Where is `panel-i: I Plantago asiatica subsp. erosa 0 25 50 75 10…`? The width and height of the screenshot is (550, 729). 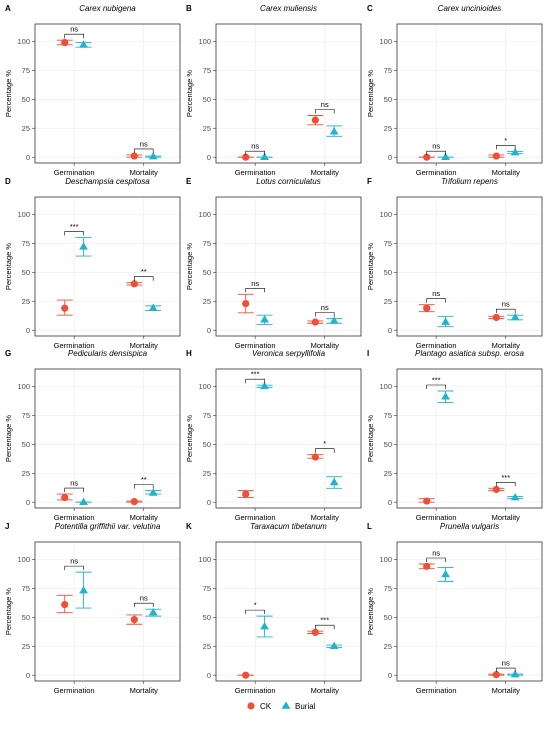
panel-i: I Plantago asiatica subsp. erosa 0 25 50 75 10… is located at coordinates (454, 435).